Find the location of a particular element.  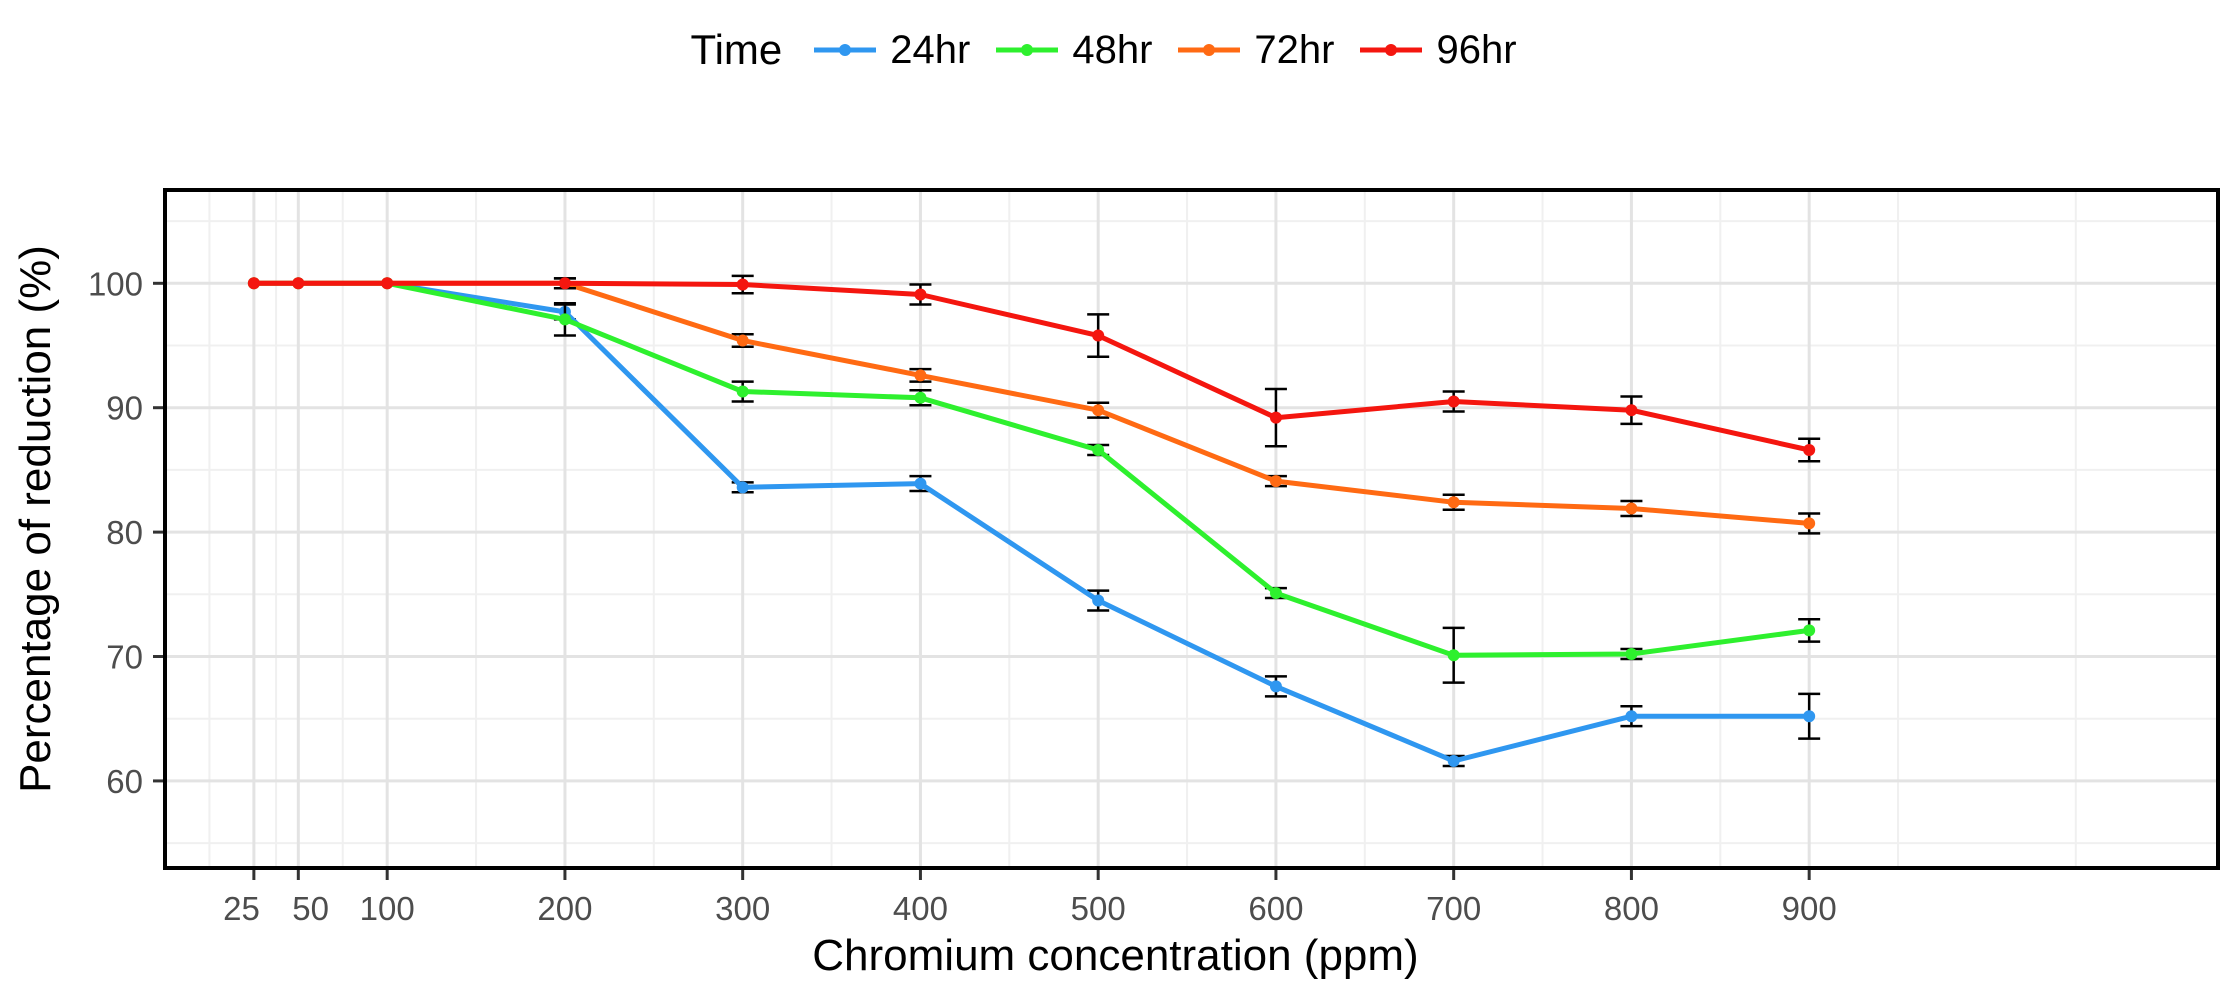

series-96hr is located at coordinates (1034, 368).